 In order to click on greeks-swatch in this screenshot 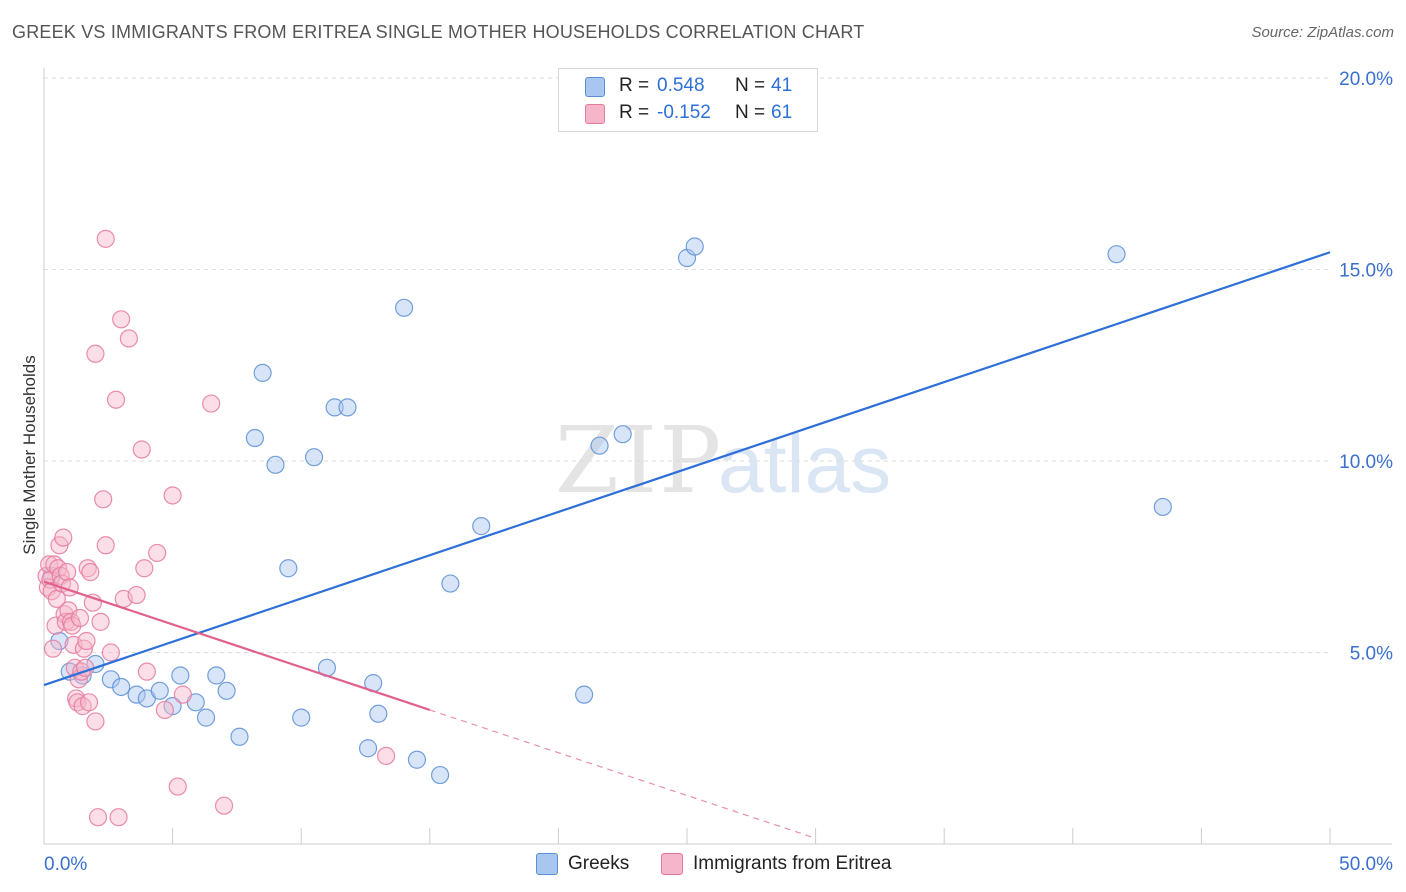, I will do `click(595, 87)`.